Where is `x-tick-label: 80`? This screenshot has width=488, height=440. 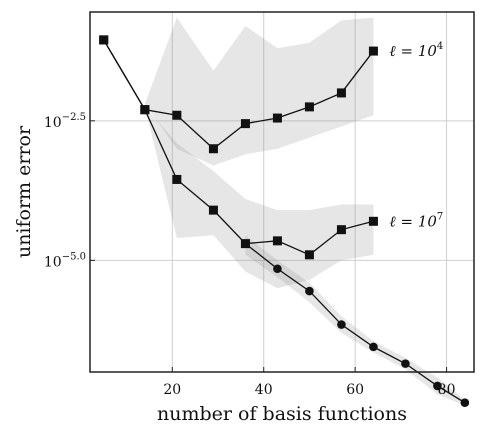
x-tick-label: 80 is located at coordinates (447, 390).